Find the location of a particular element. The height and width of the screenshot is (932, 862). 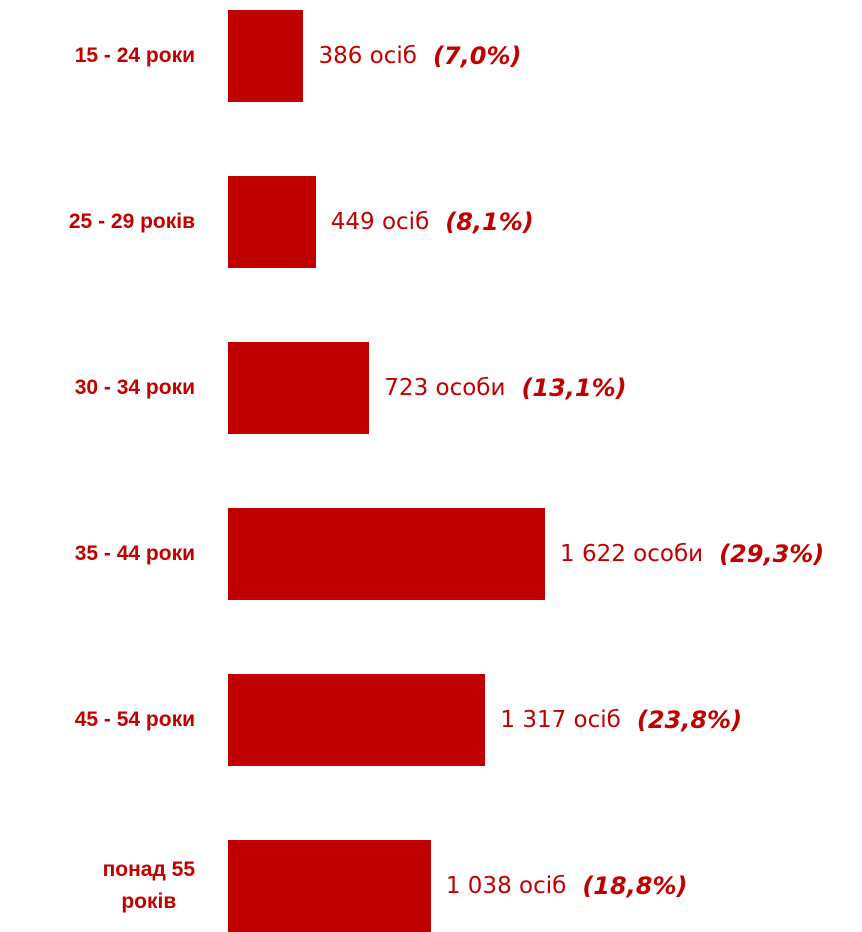

value-label: 1 317 осіб is located at coordinates (560, 720).